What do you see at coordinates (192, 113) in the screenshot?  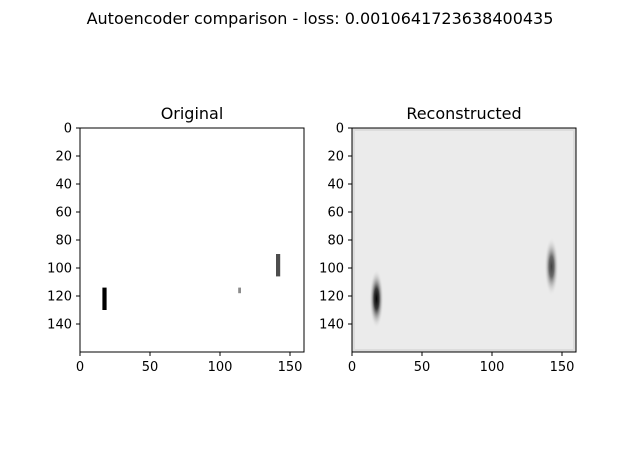 I see `panel-title: Original` at bounding box center [192, 113].